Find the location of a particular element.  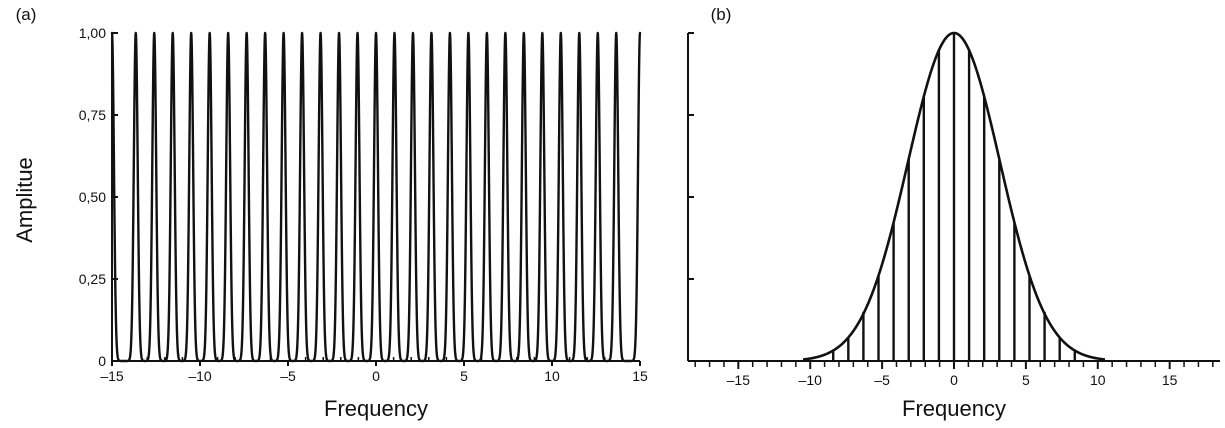

panel-b-x-tick-label: 10 is located at coordinates (1098, 380).